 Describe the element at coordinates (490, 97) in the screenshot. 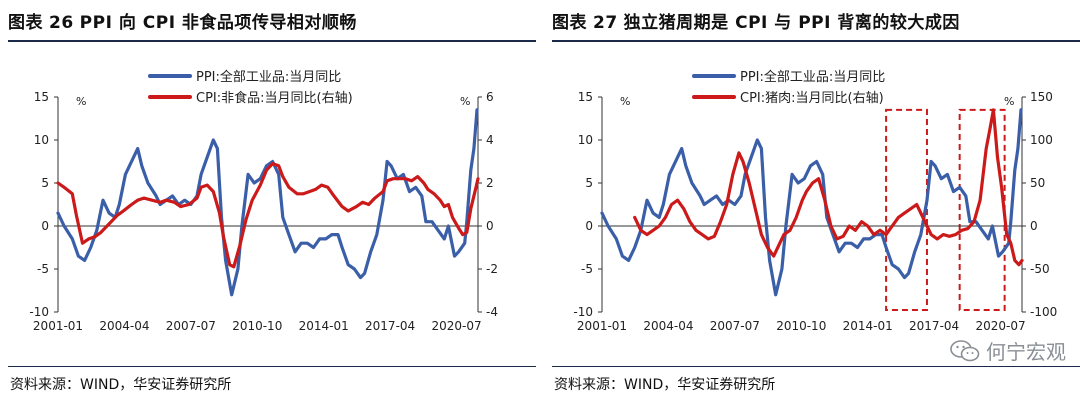

I see `right-tick-label: 6` at that location.